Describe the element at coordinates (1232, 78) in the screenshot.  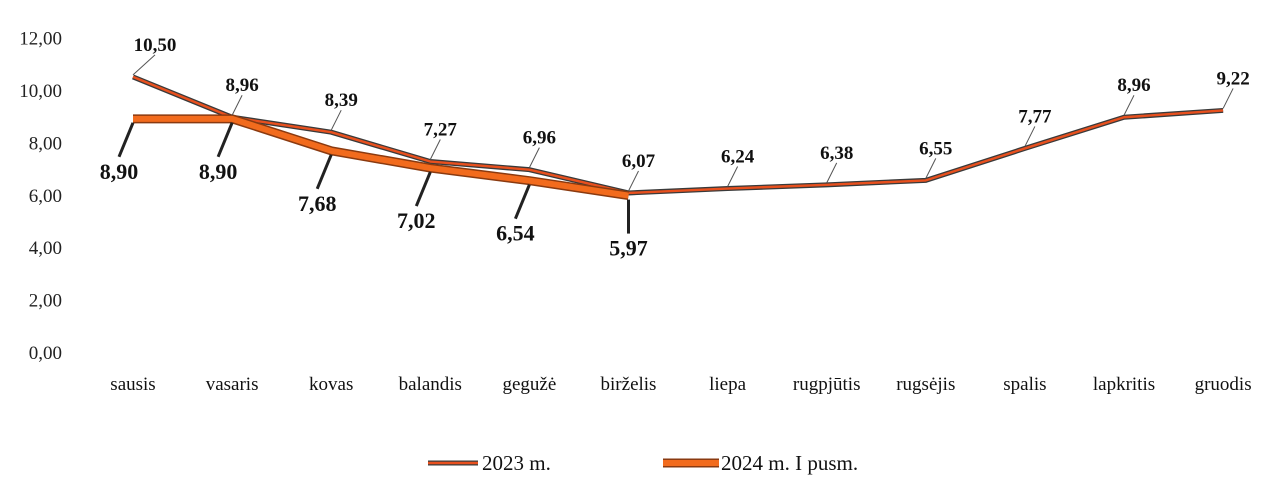
I see `series-2023-data-label: 9,22` at that location.